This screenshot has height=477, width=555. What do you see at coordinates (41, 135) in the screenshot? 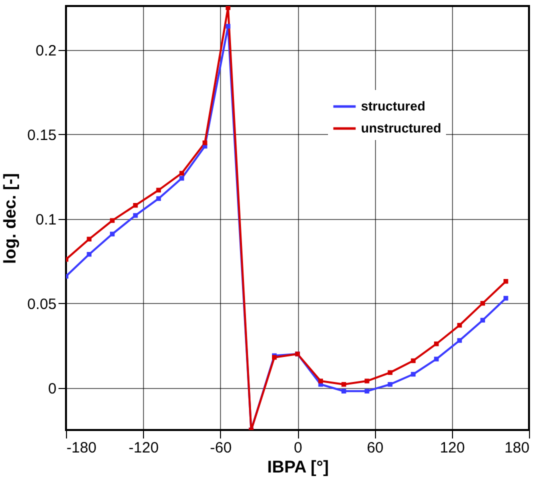
I see `y-tick-label: 0.15` at bounding box center [41, 135].